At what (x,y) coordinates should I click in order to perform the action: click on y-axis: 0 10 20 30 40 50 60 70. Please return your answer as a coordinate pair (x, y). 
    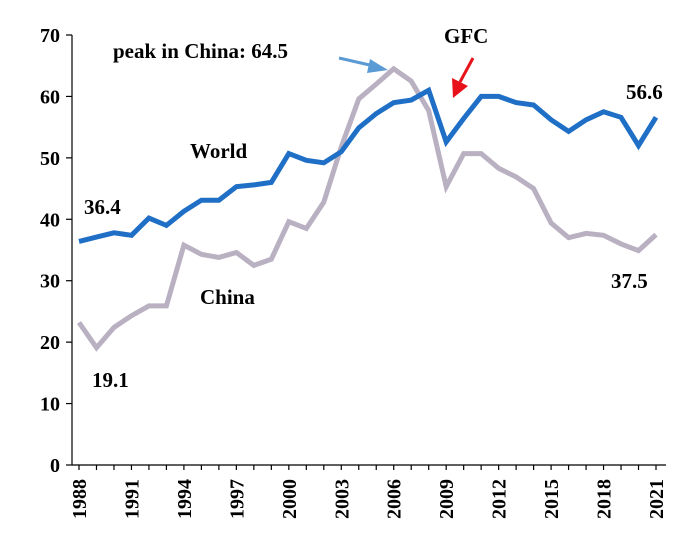
    Looking at the image, I should click on (56, 251).